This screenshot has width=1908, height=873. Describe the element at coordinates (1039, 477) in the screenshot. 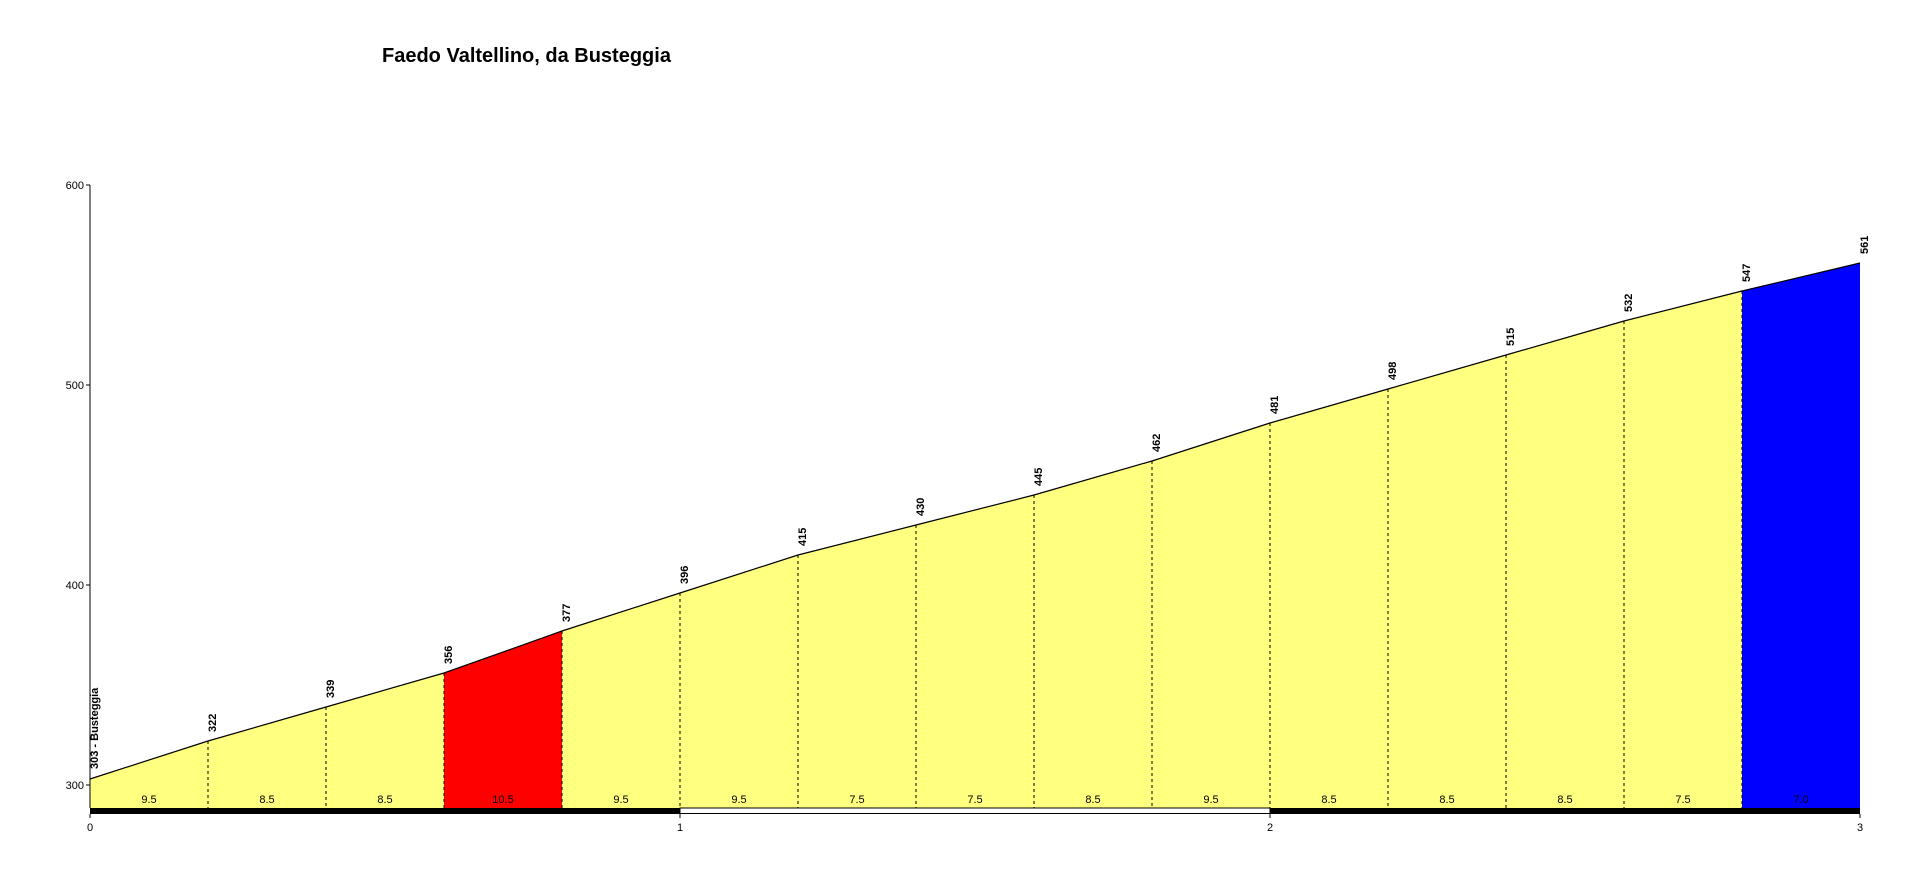

I see `elevation-label: 445` at that location.